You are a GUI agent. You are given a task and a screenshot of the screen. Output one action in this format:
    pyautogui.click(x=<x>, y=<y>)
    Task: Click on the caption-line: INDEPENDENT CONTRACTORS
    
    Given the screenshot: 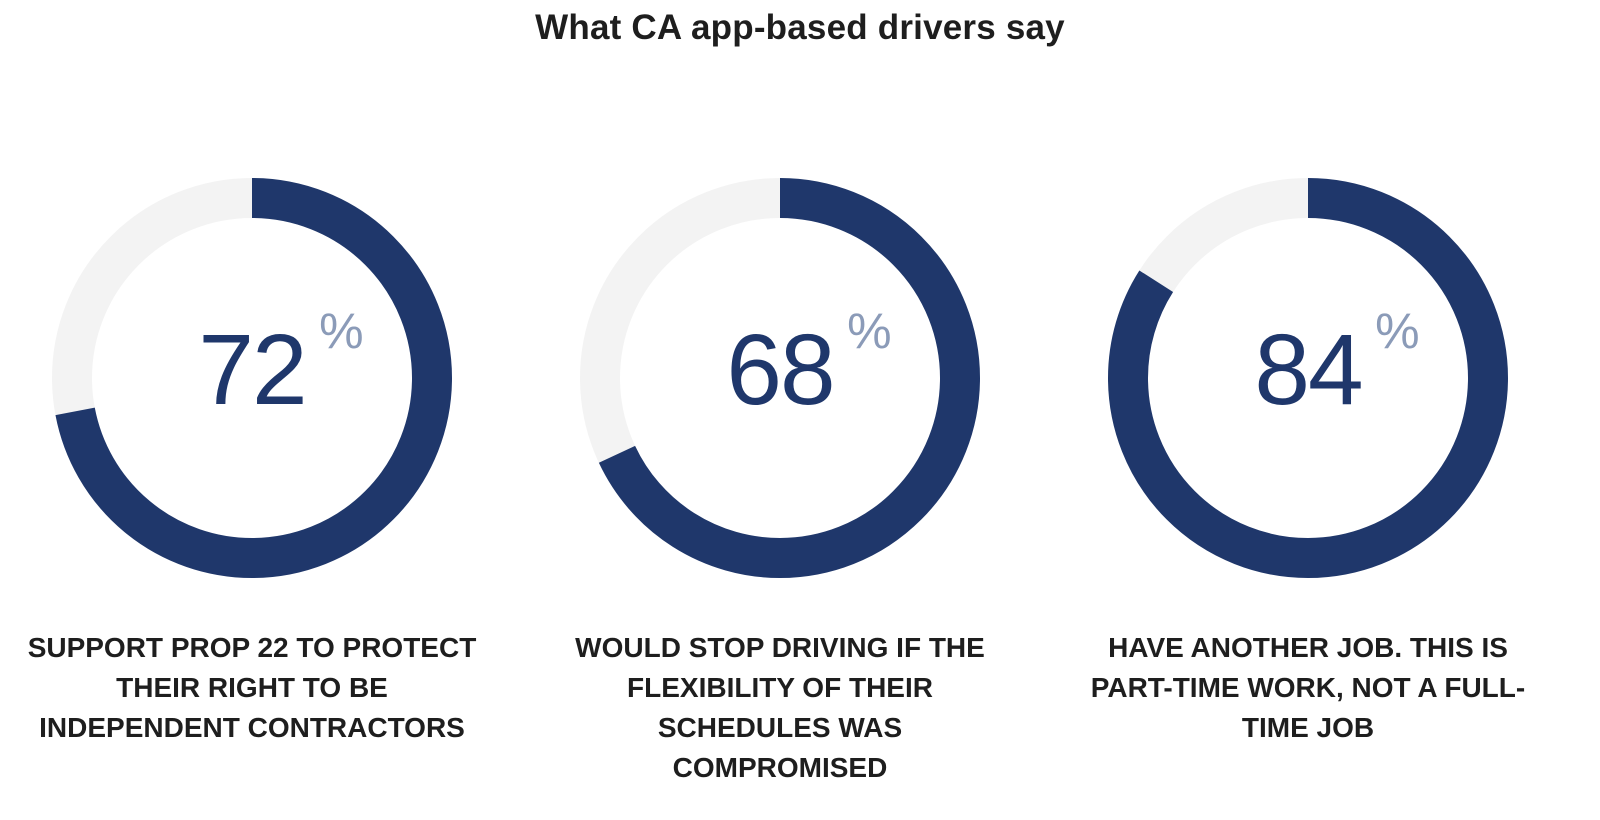 What is the action you would take?
    pyautogui.click(x=252, y=727)
    